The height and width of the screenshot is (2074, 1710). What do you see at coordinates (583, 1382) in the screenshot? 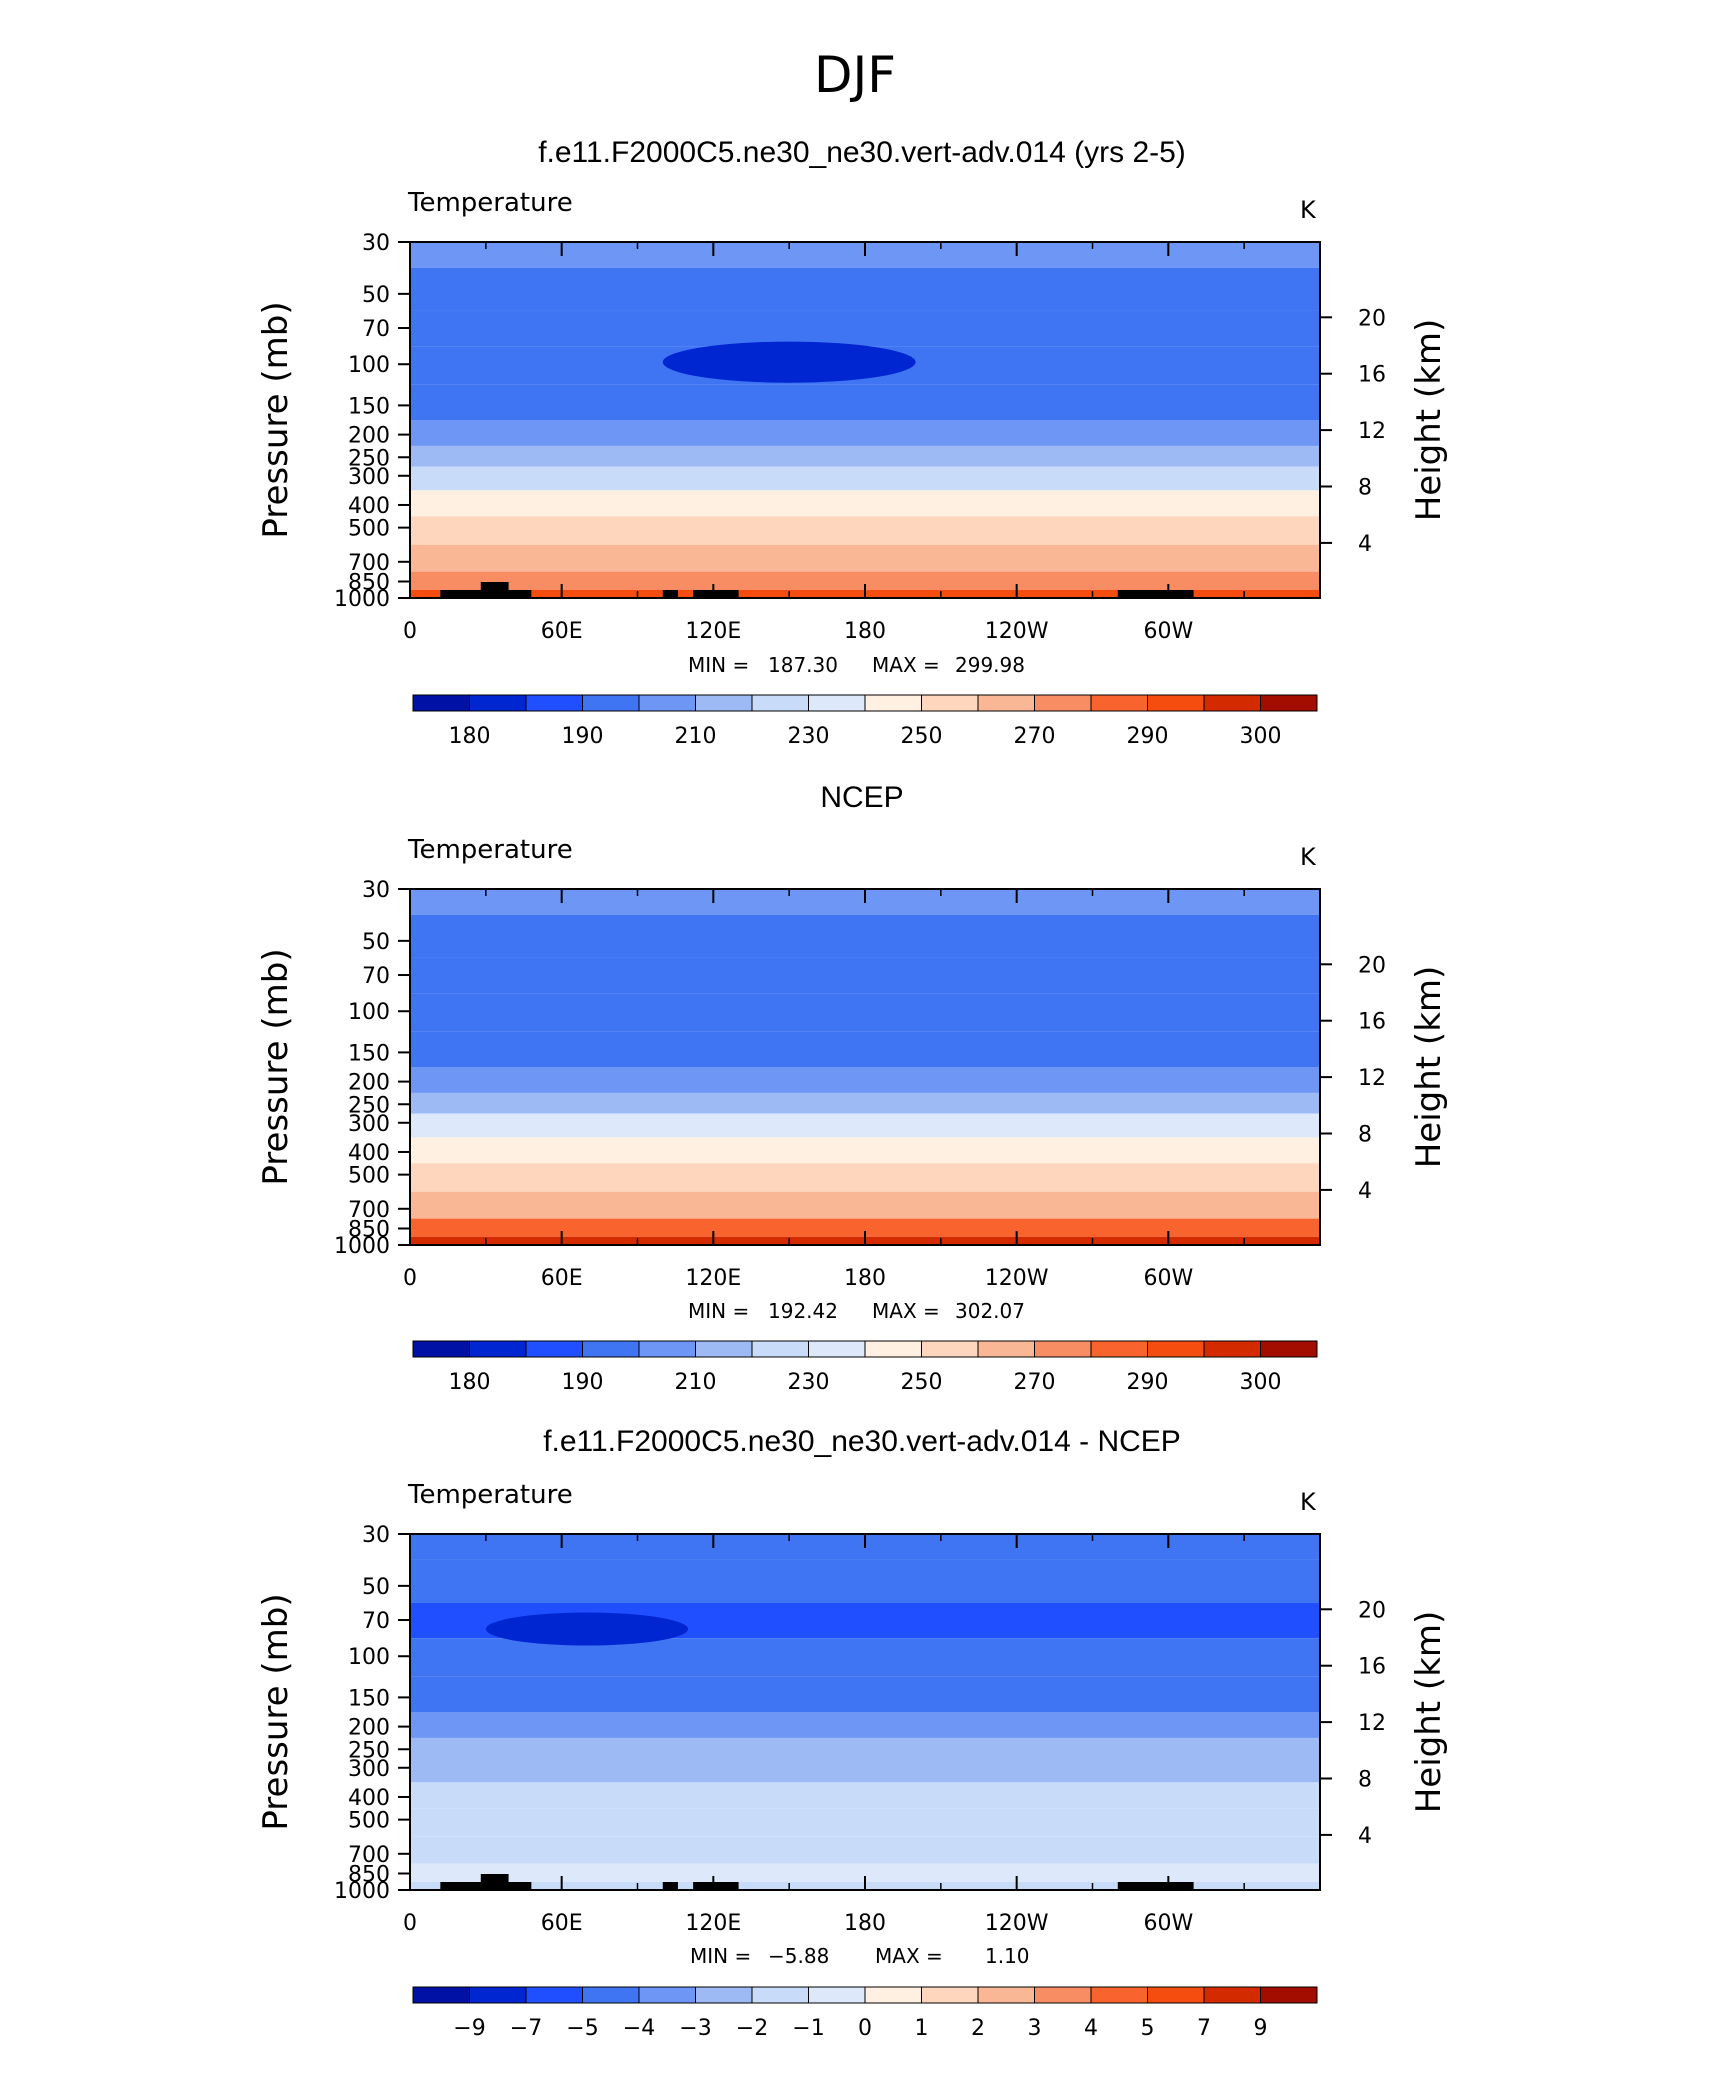
I see `colorbar-label: 190` at bounding box center [583, 1382].